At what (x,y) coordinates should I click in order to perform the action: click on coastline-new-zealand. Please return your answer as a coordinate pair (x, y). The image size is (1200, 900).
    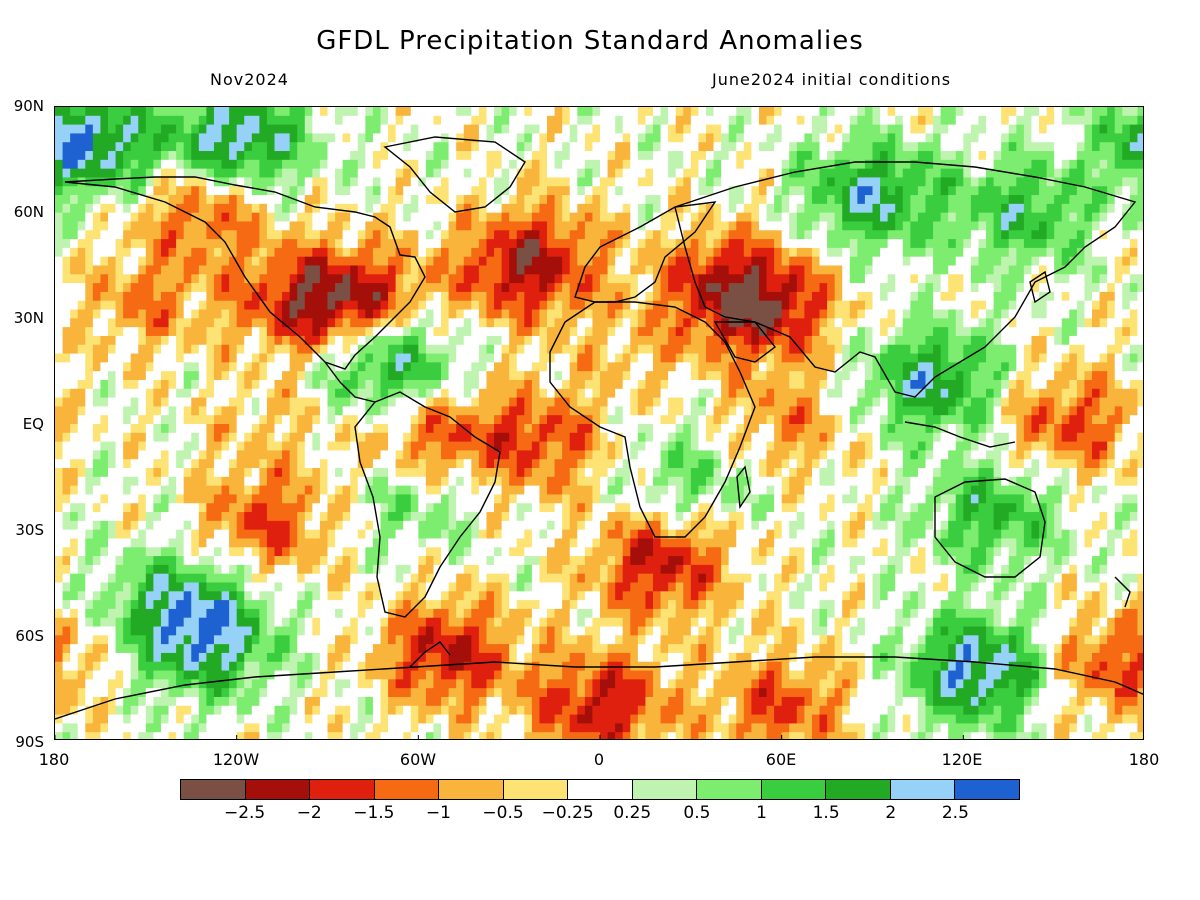
    Looking at the image, I should click on (1122, 592).